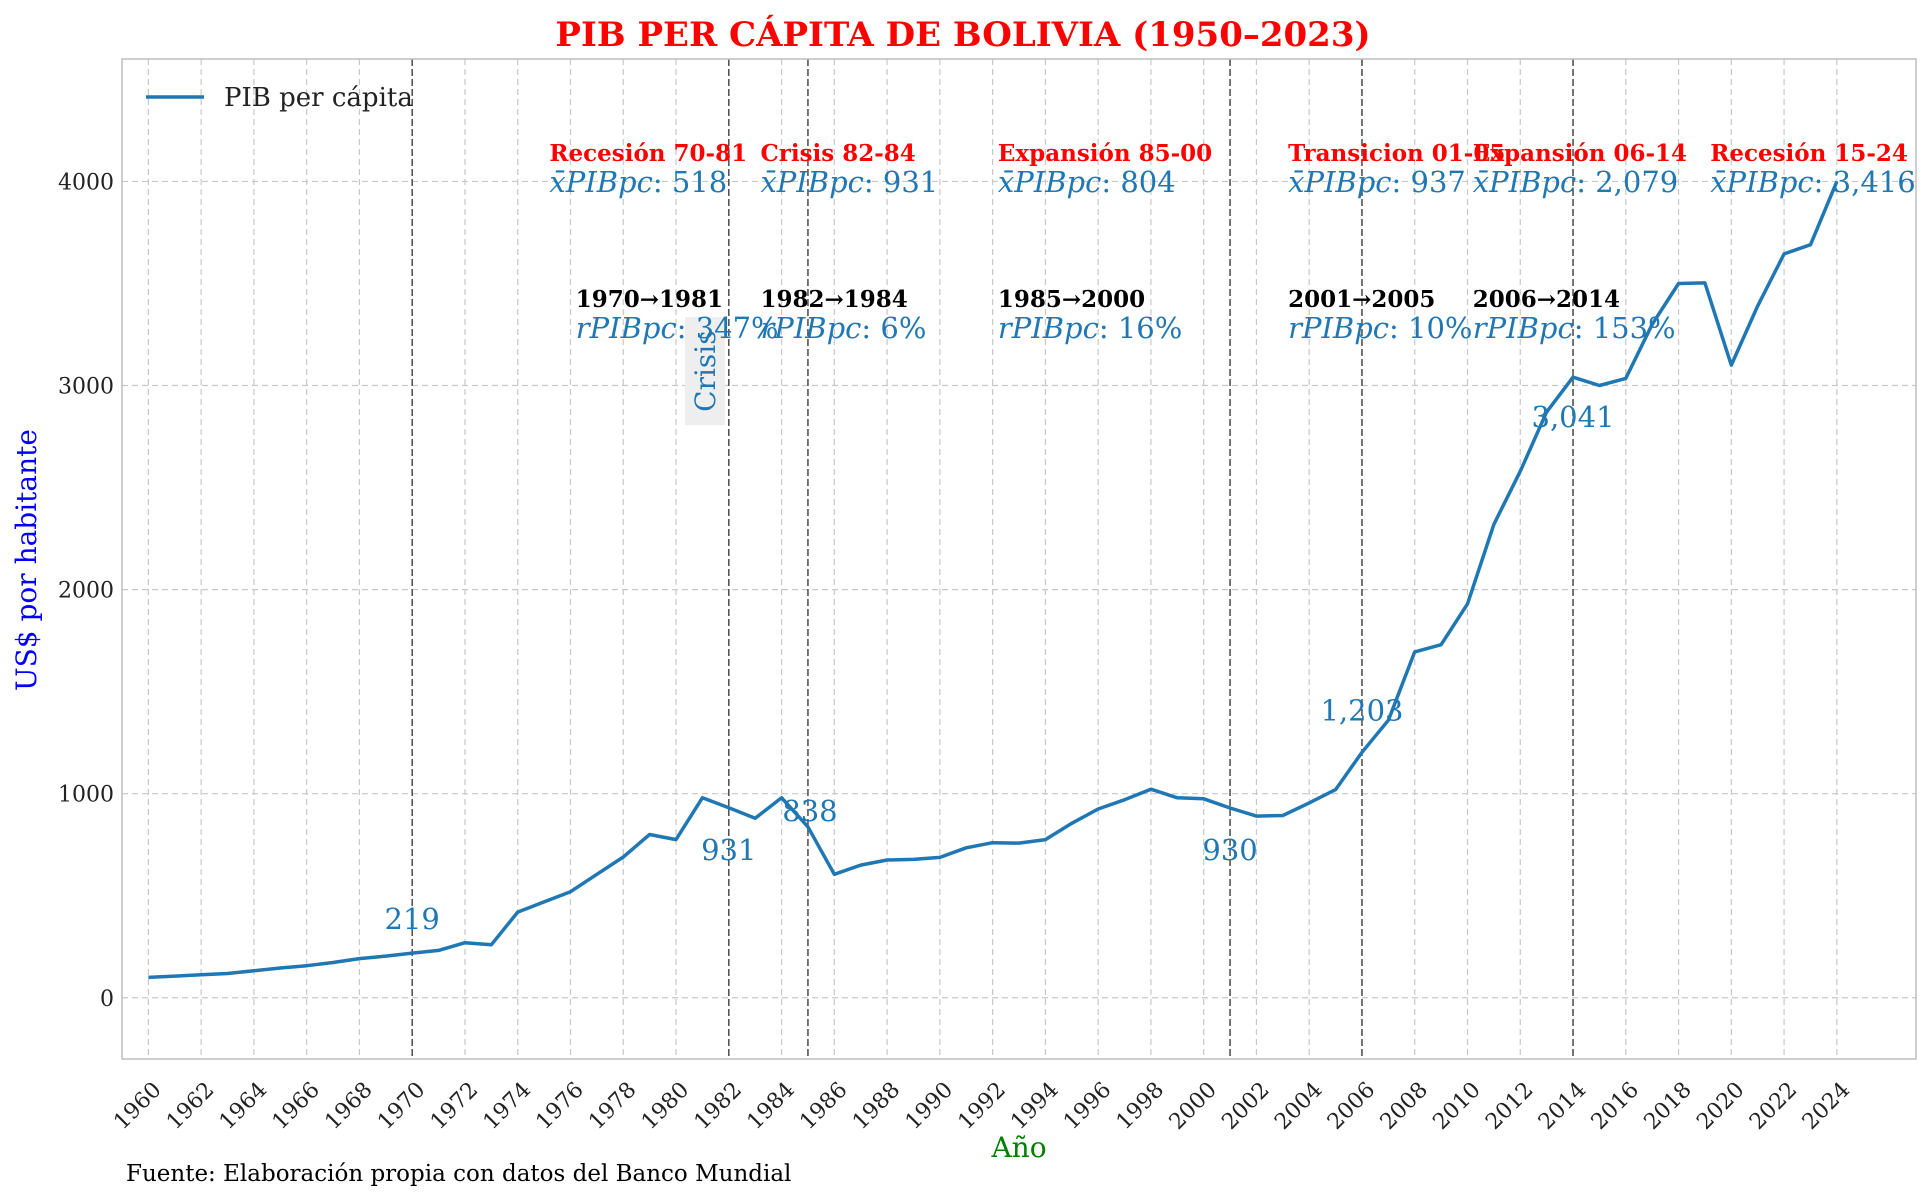 Image resolution: width=1926 pixels, height=1197 pixels. What do you see at coordinates (86, 795) in the screenshot?
I see `y-tick-label: 1000` at bounding box center [86, 795].